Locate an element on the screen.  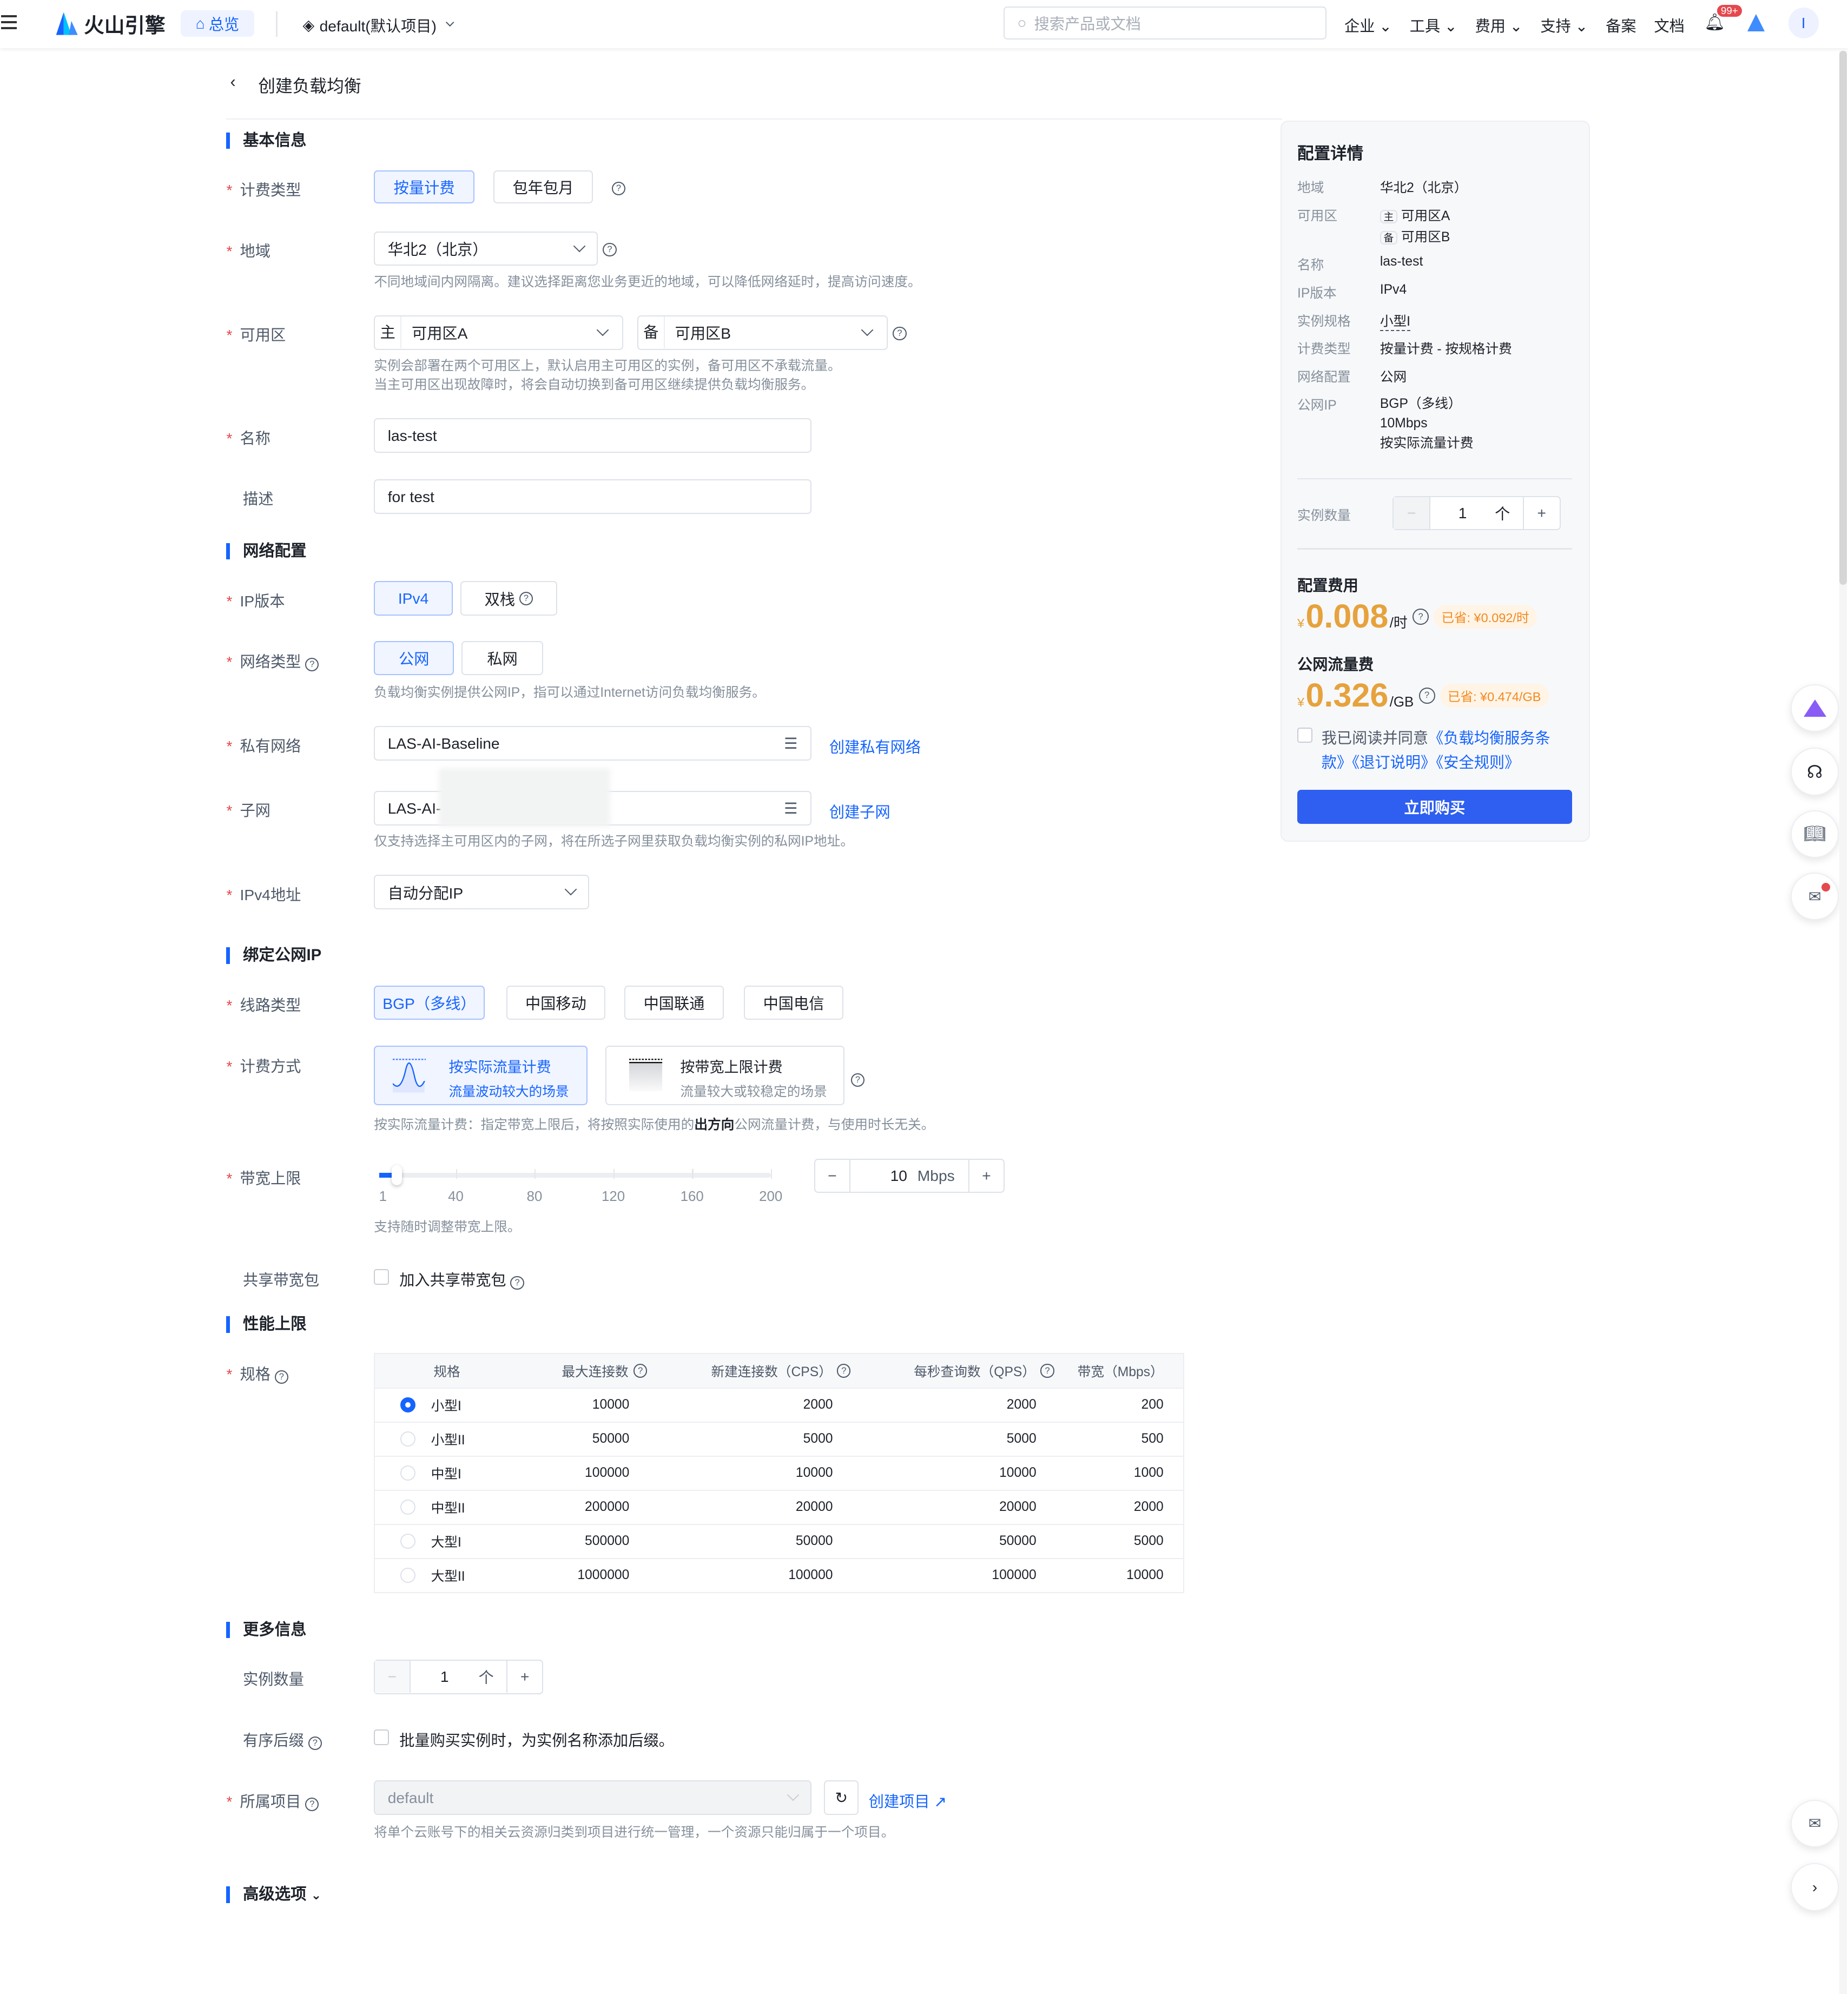
refresh-button: ↻ is located at coordinates (842, 1797).